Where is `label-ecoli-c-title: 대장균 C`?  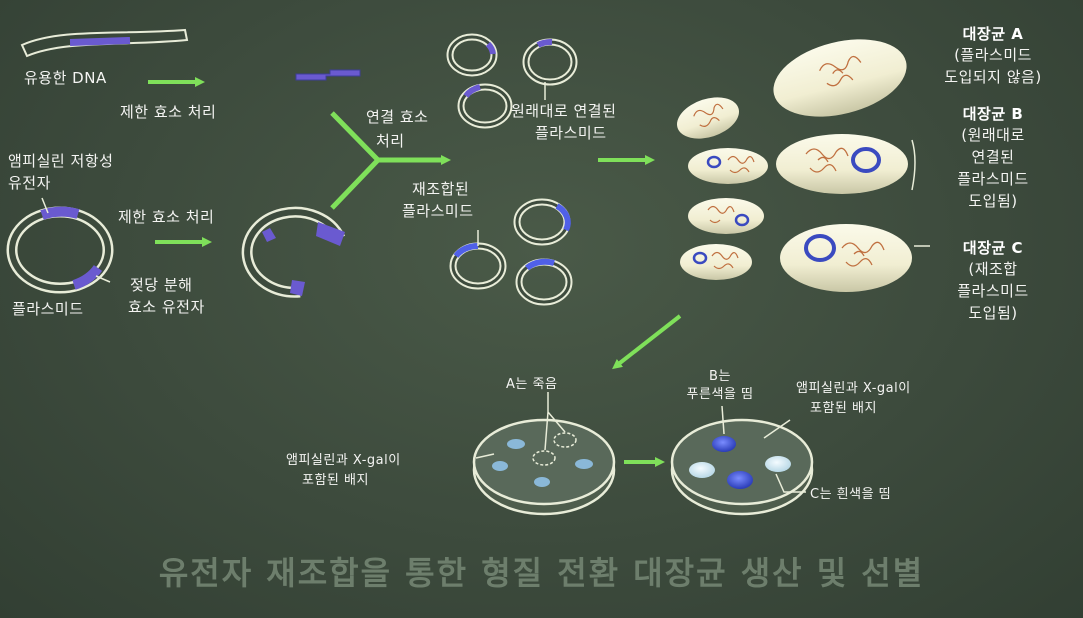
label-ecoli-c-title: 대장균 C is located at coordinates (993, 248).